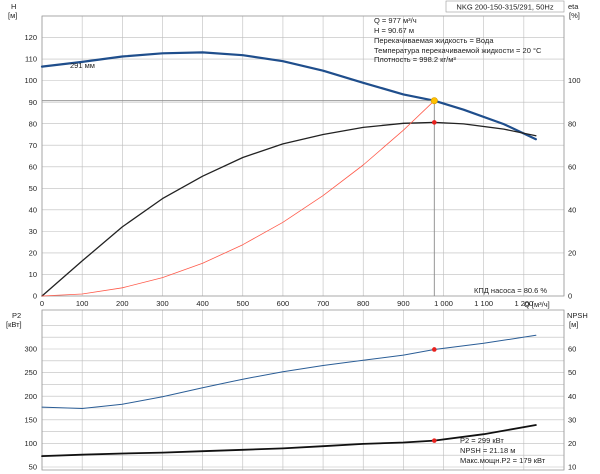  Describe the element at coordinates (434, 122) in the screenshot. I see `efficiency-point-marker` at that location.